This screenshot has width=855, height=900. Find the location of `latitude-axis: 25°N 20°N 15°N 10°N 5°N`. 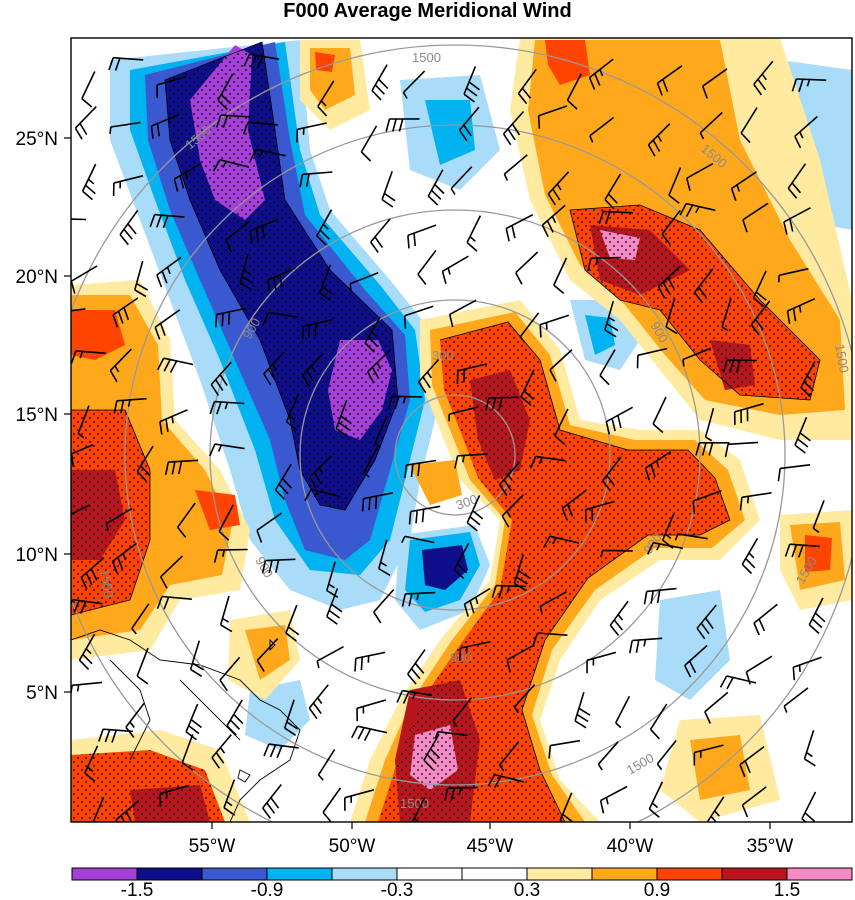

latitude-axis: 25°N 20°N 15°N 10°N 5°N is located at coordinates (43, 416).